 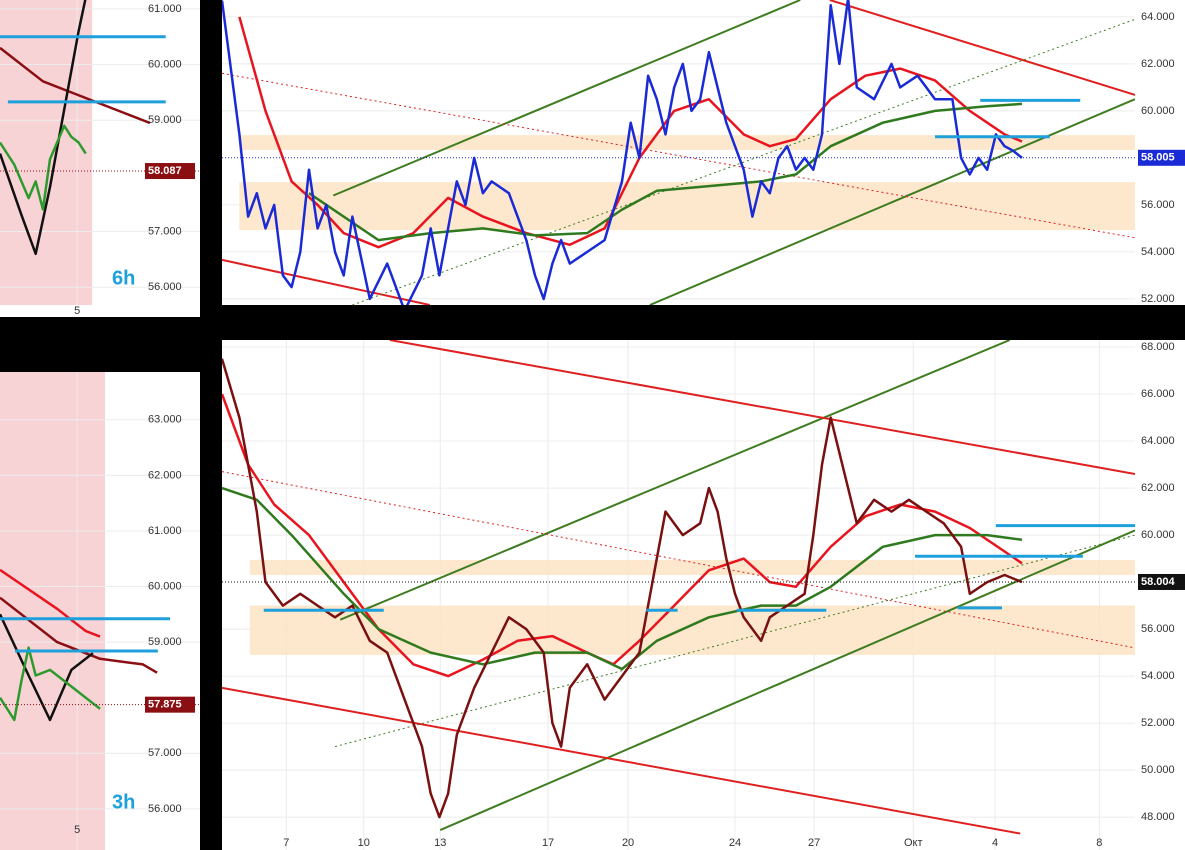 What do you see at coordinates (1158, 582) in the screenshot?
I see `price-tag: 58.004` at bounding box center [1158, 582].